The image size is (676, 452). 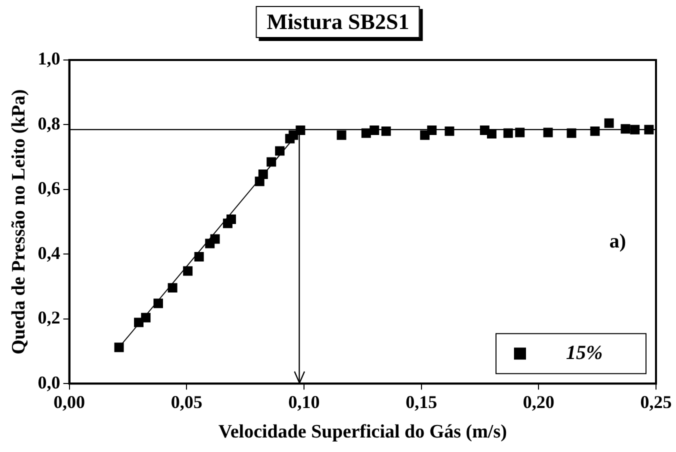 What do you see at coordinates (49, 123) in the screenshot?
I see `y-tick-label: 0,8` at bounding box center [49, 123].